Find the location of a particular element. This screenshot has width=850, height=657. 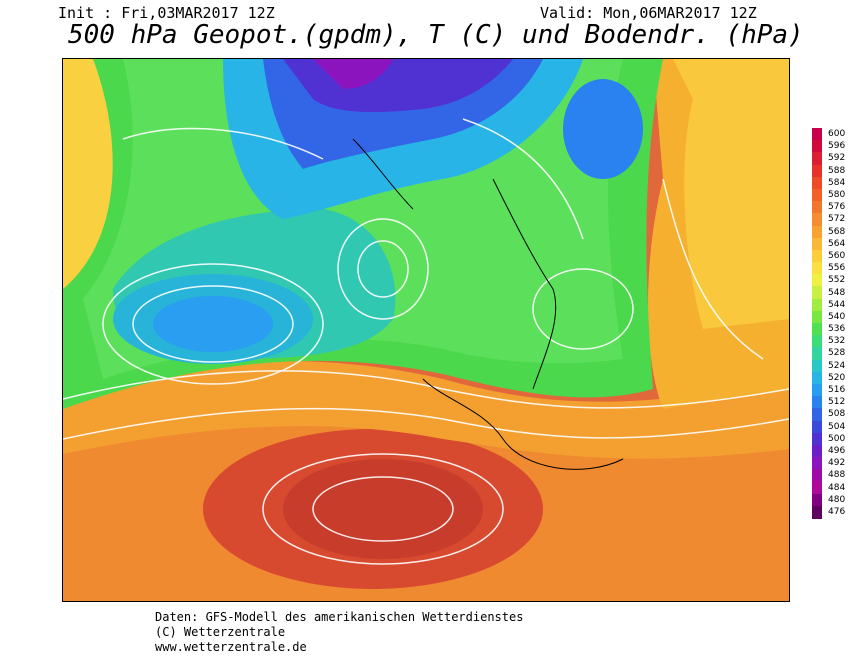

legend-tick-label: 476 is located at coordinates (837, 511).